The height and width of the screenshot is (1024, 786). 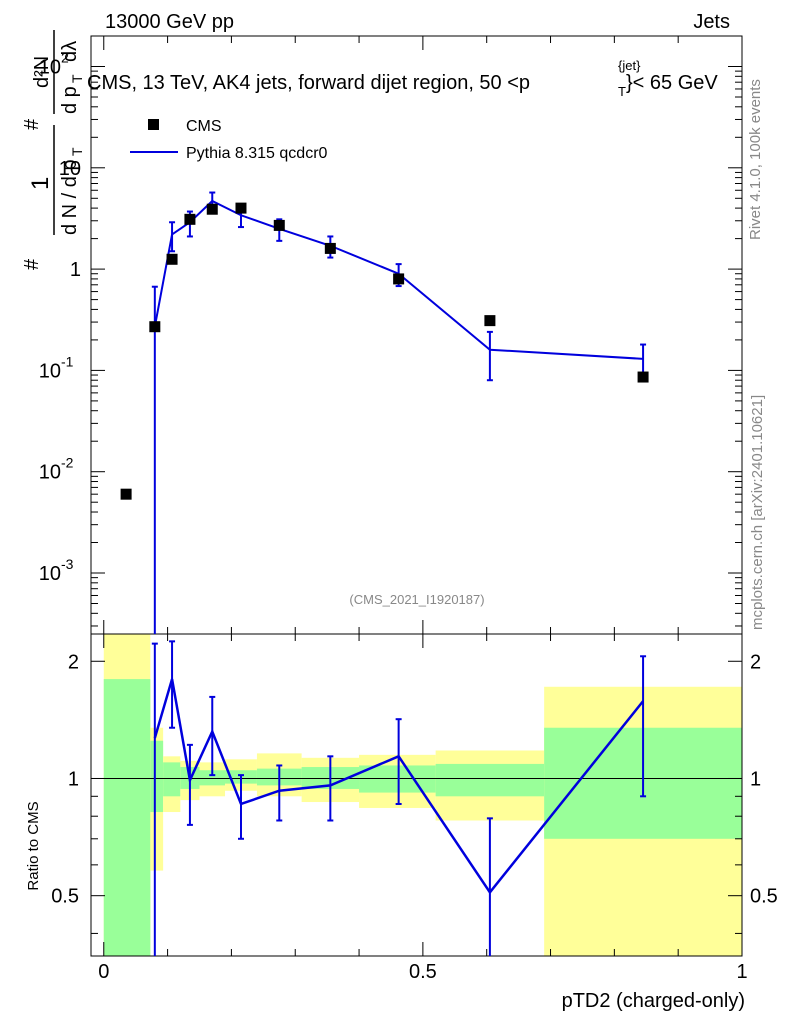 I want to click on main-y-axis-title: # 1 d N / d p T # d²N d p T dλ, so click(x=53, y=150).